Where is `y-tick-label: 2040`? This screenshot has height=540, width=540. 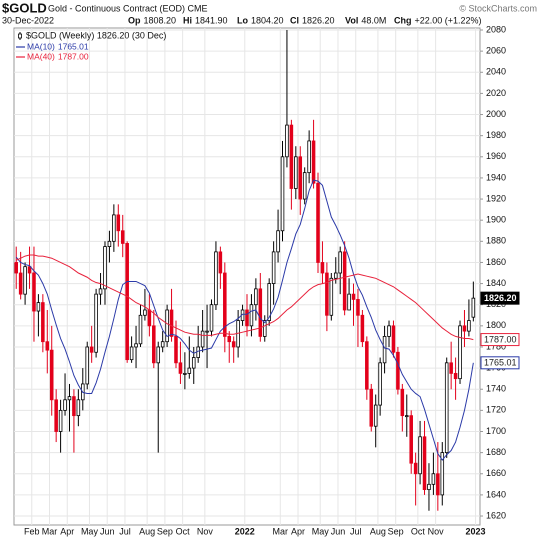
y-tick-label: 2040 is located at coordinates (496, 72).